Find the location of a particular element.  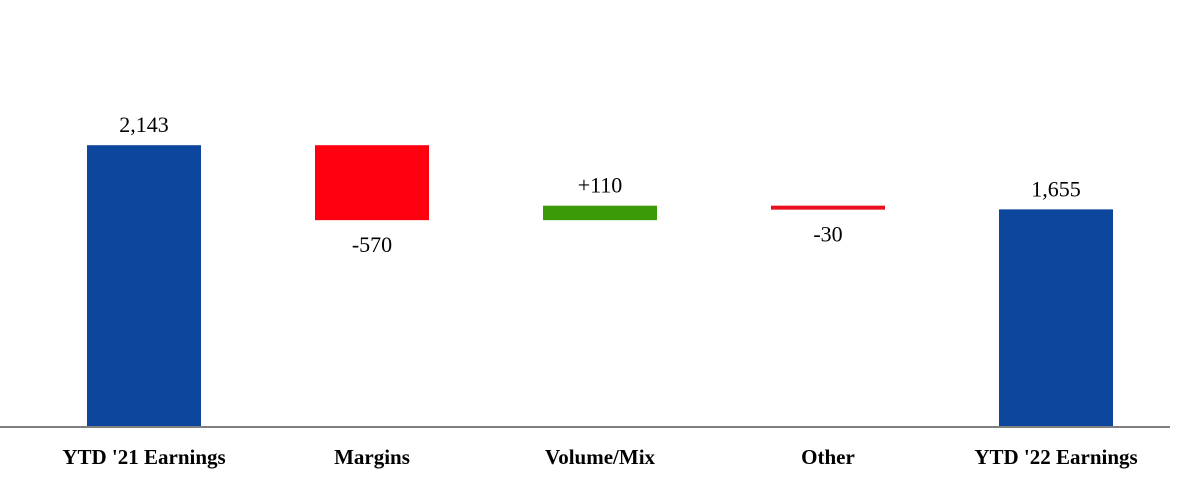

bar-margins is located at coordinates (372, 183).